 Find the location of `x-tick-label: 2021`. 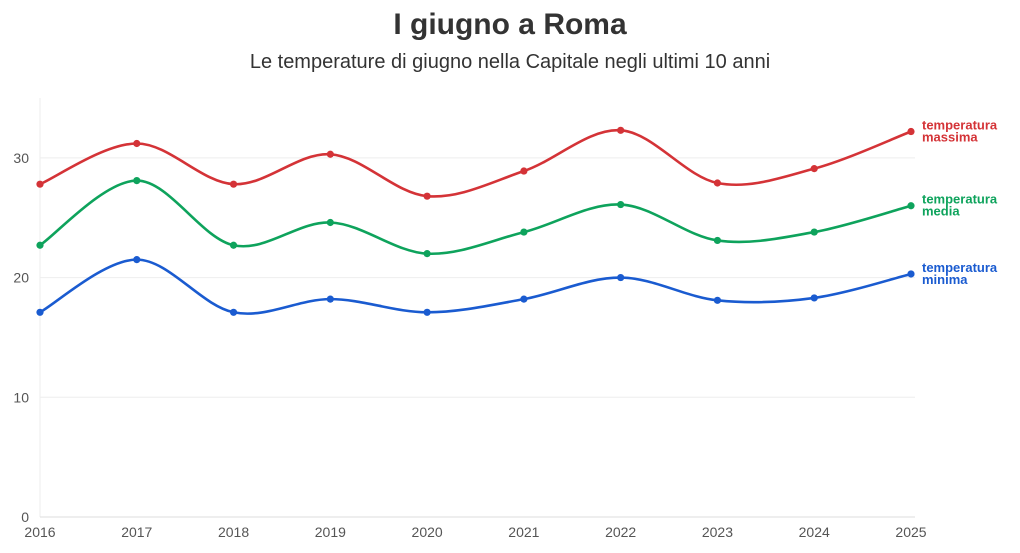

x-tick-label: 2021 is located at coordinates (523, 532).